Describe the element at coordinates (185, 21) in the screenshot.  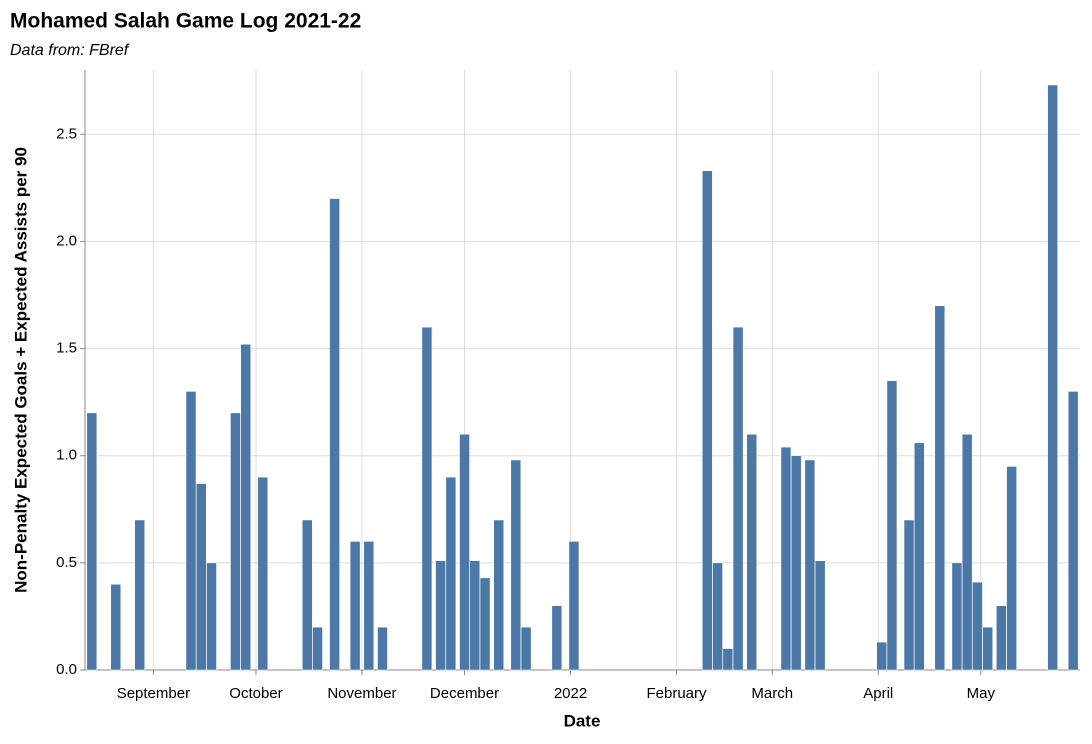
I see `chart-title: Mohamed Salah Game Log 2021-22` at that location.